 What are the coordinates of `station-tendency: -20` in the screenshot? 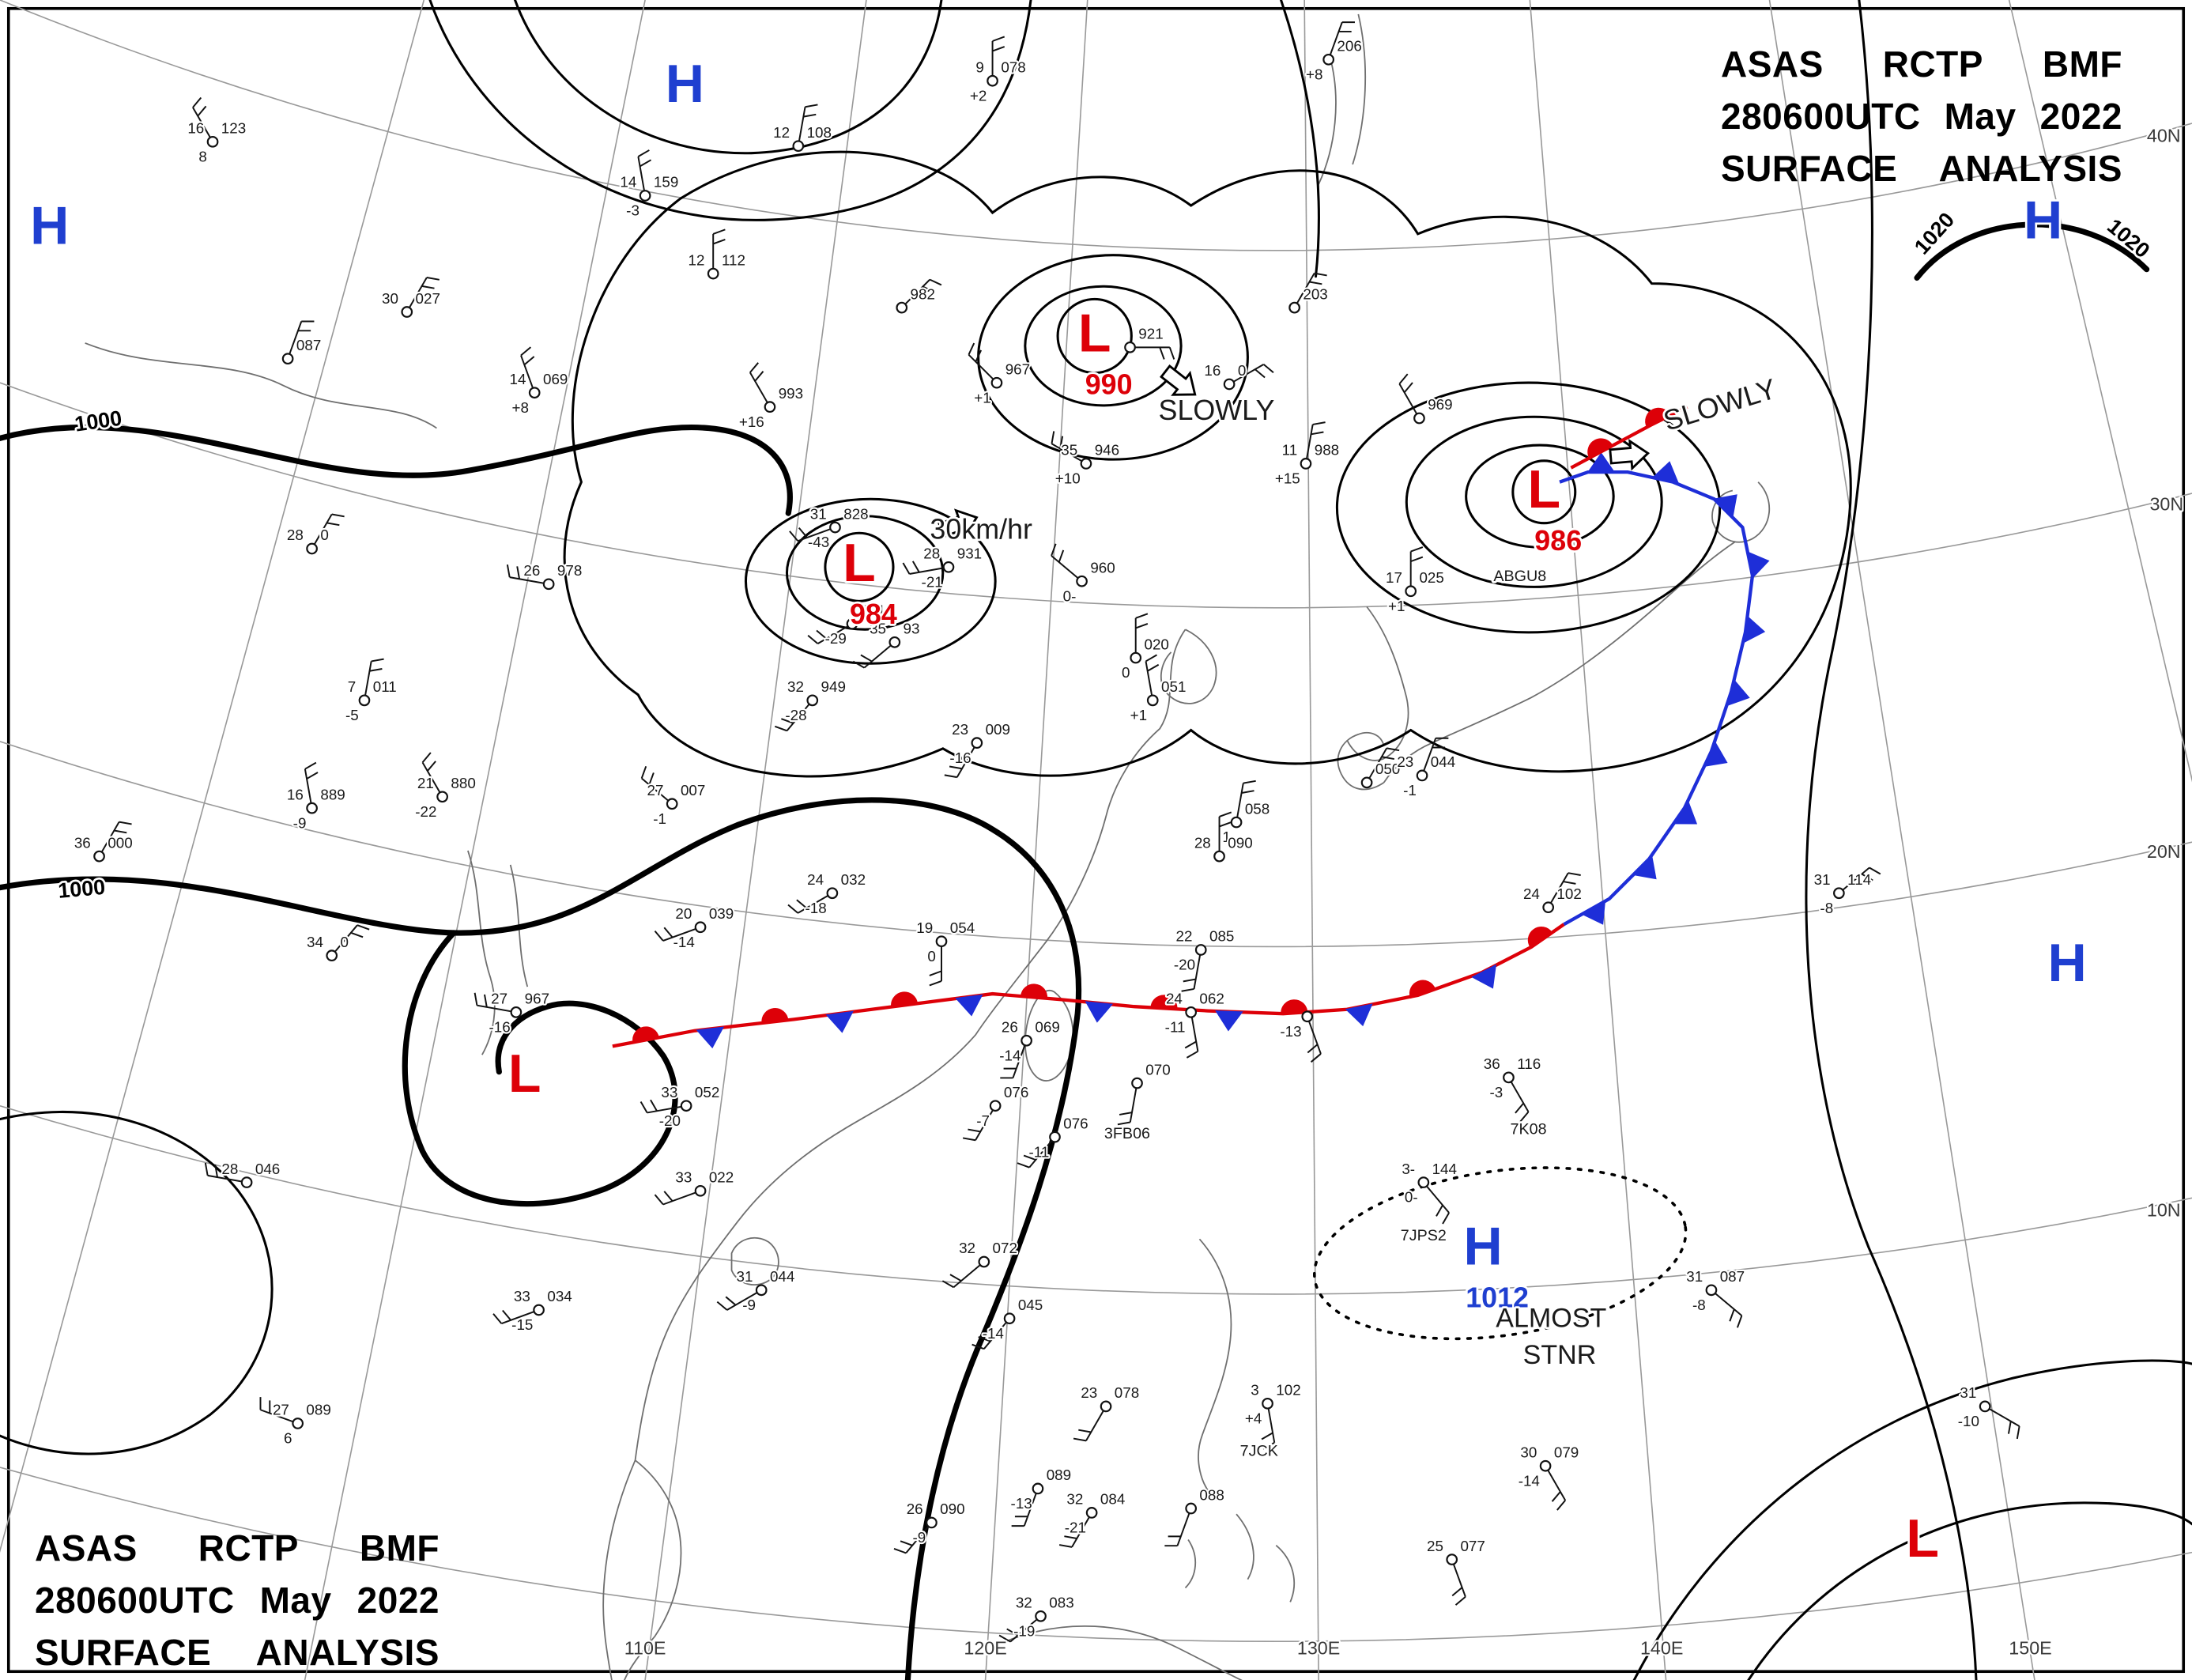 It's located at (670, 1120).